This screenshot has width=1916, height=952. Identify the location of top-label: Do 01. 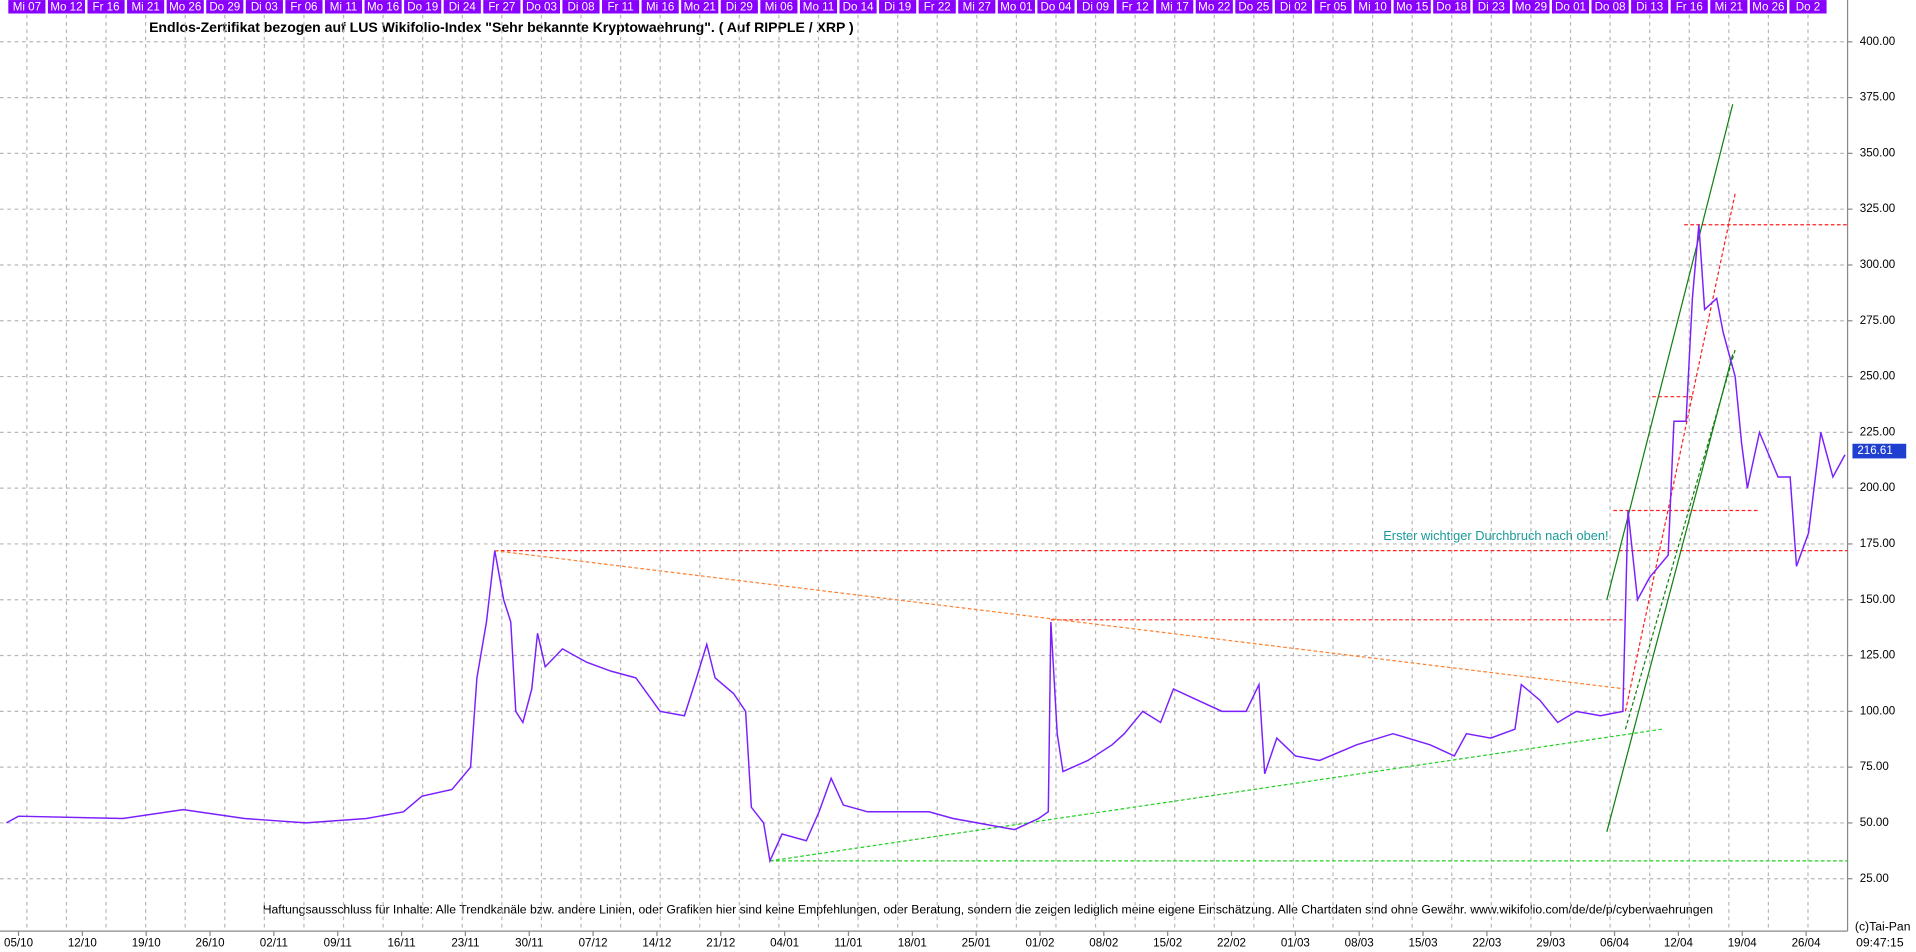
(1570, 6).